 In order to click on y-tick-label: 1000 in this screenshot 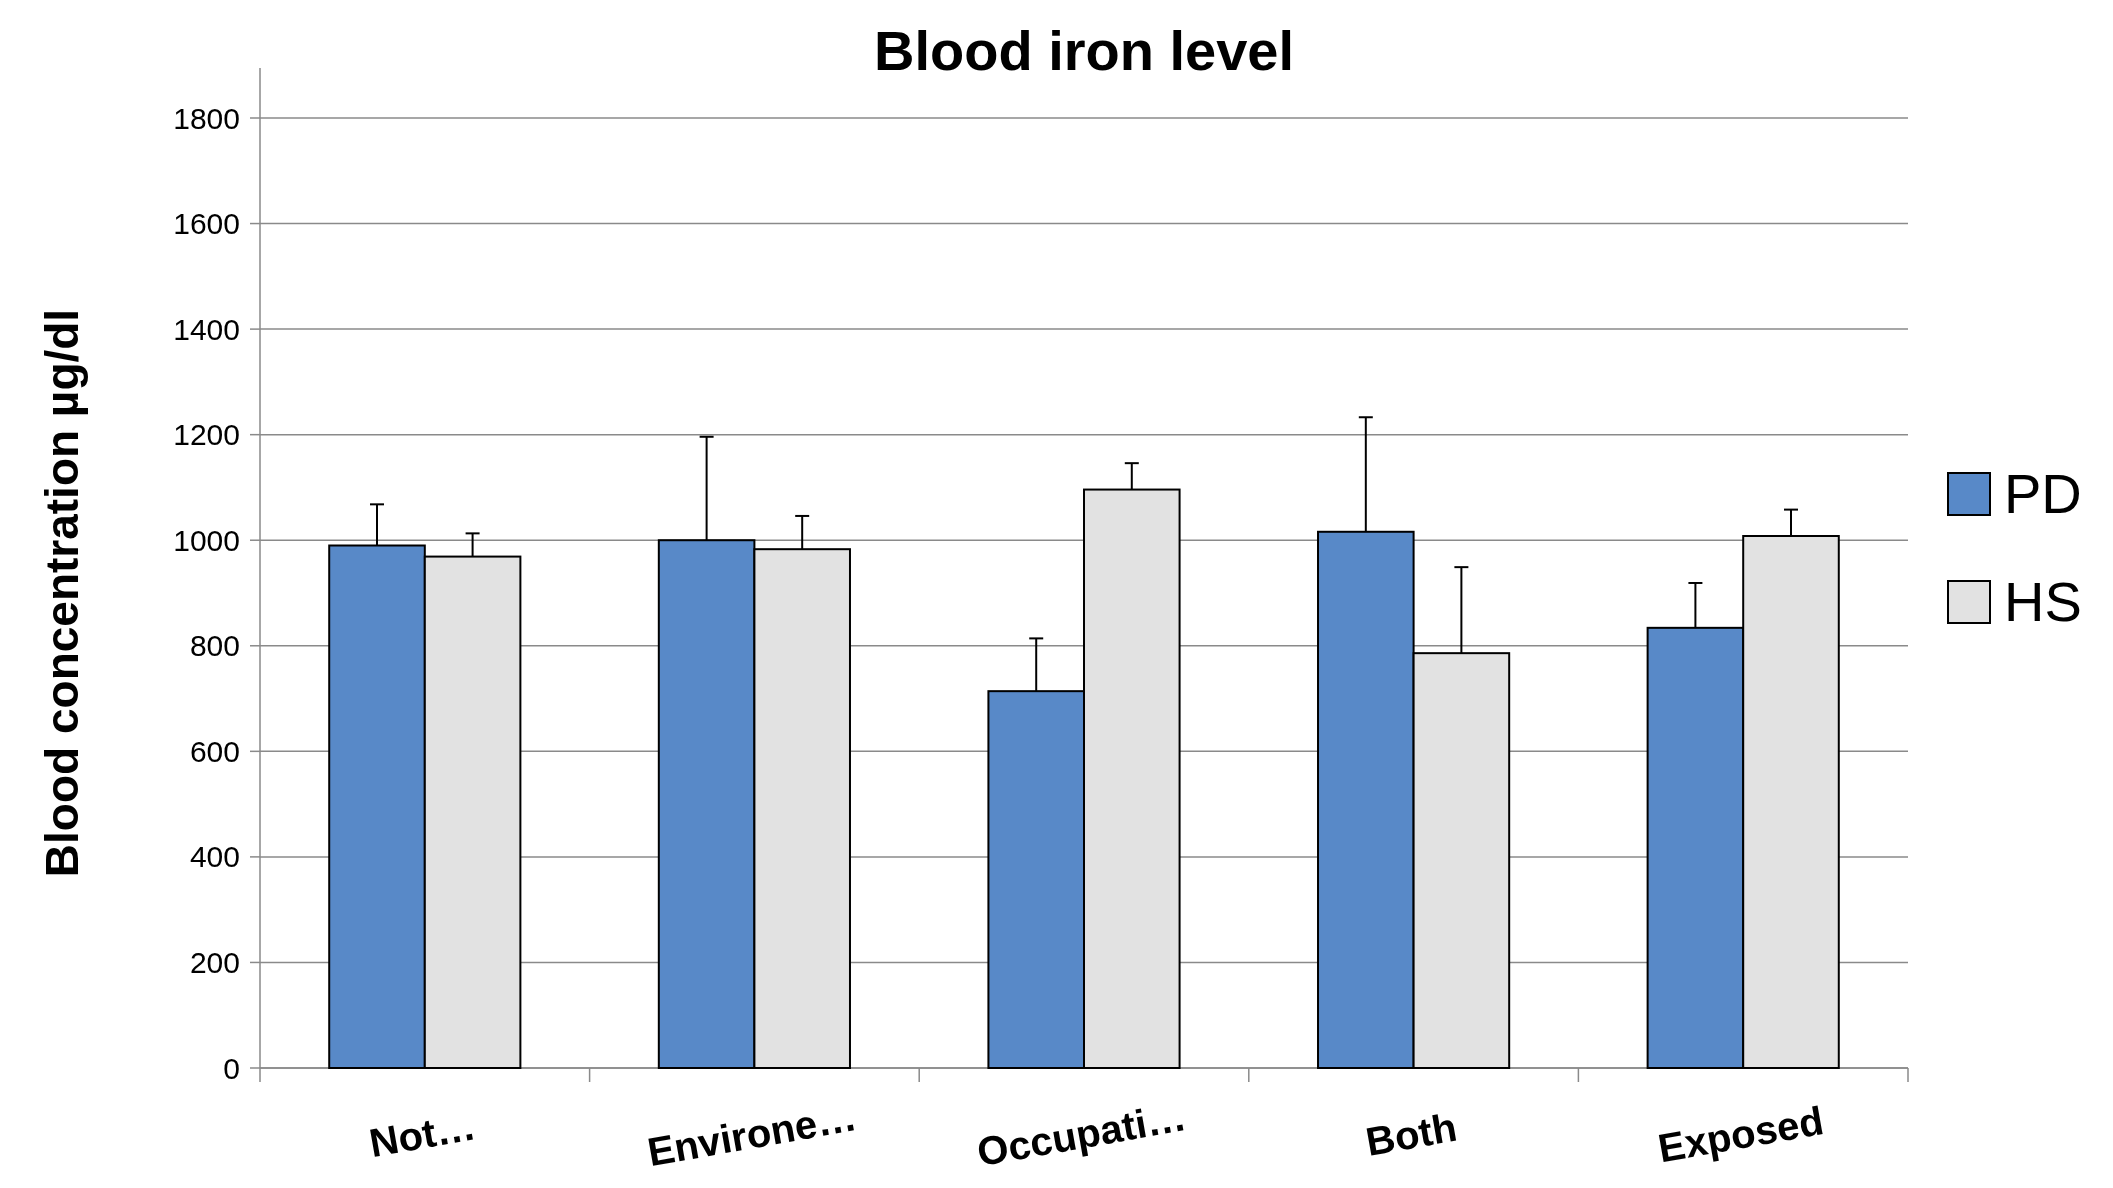, I will do `click(206, 540)`.